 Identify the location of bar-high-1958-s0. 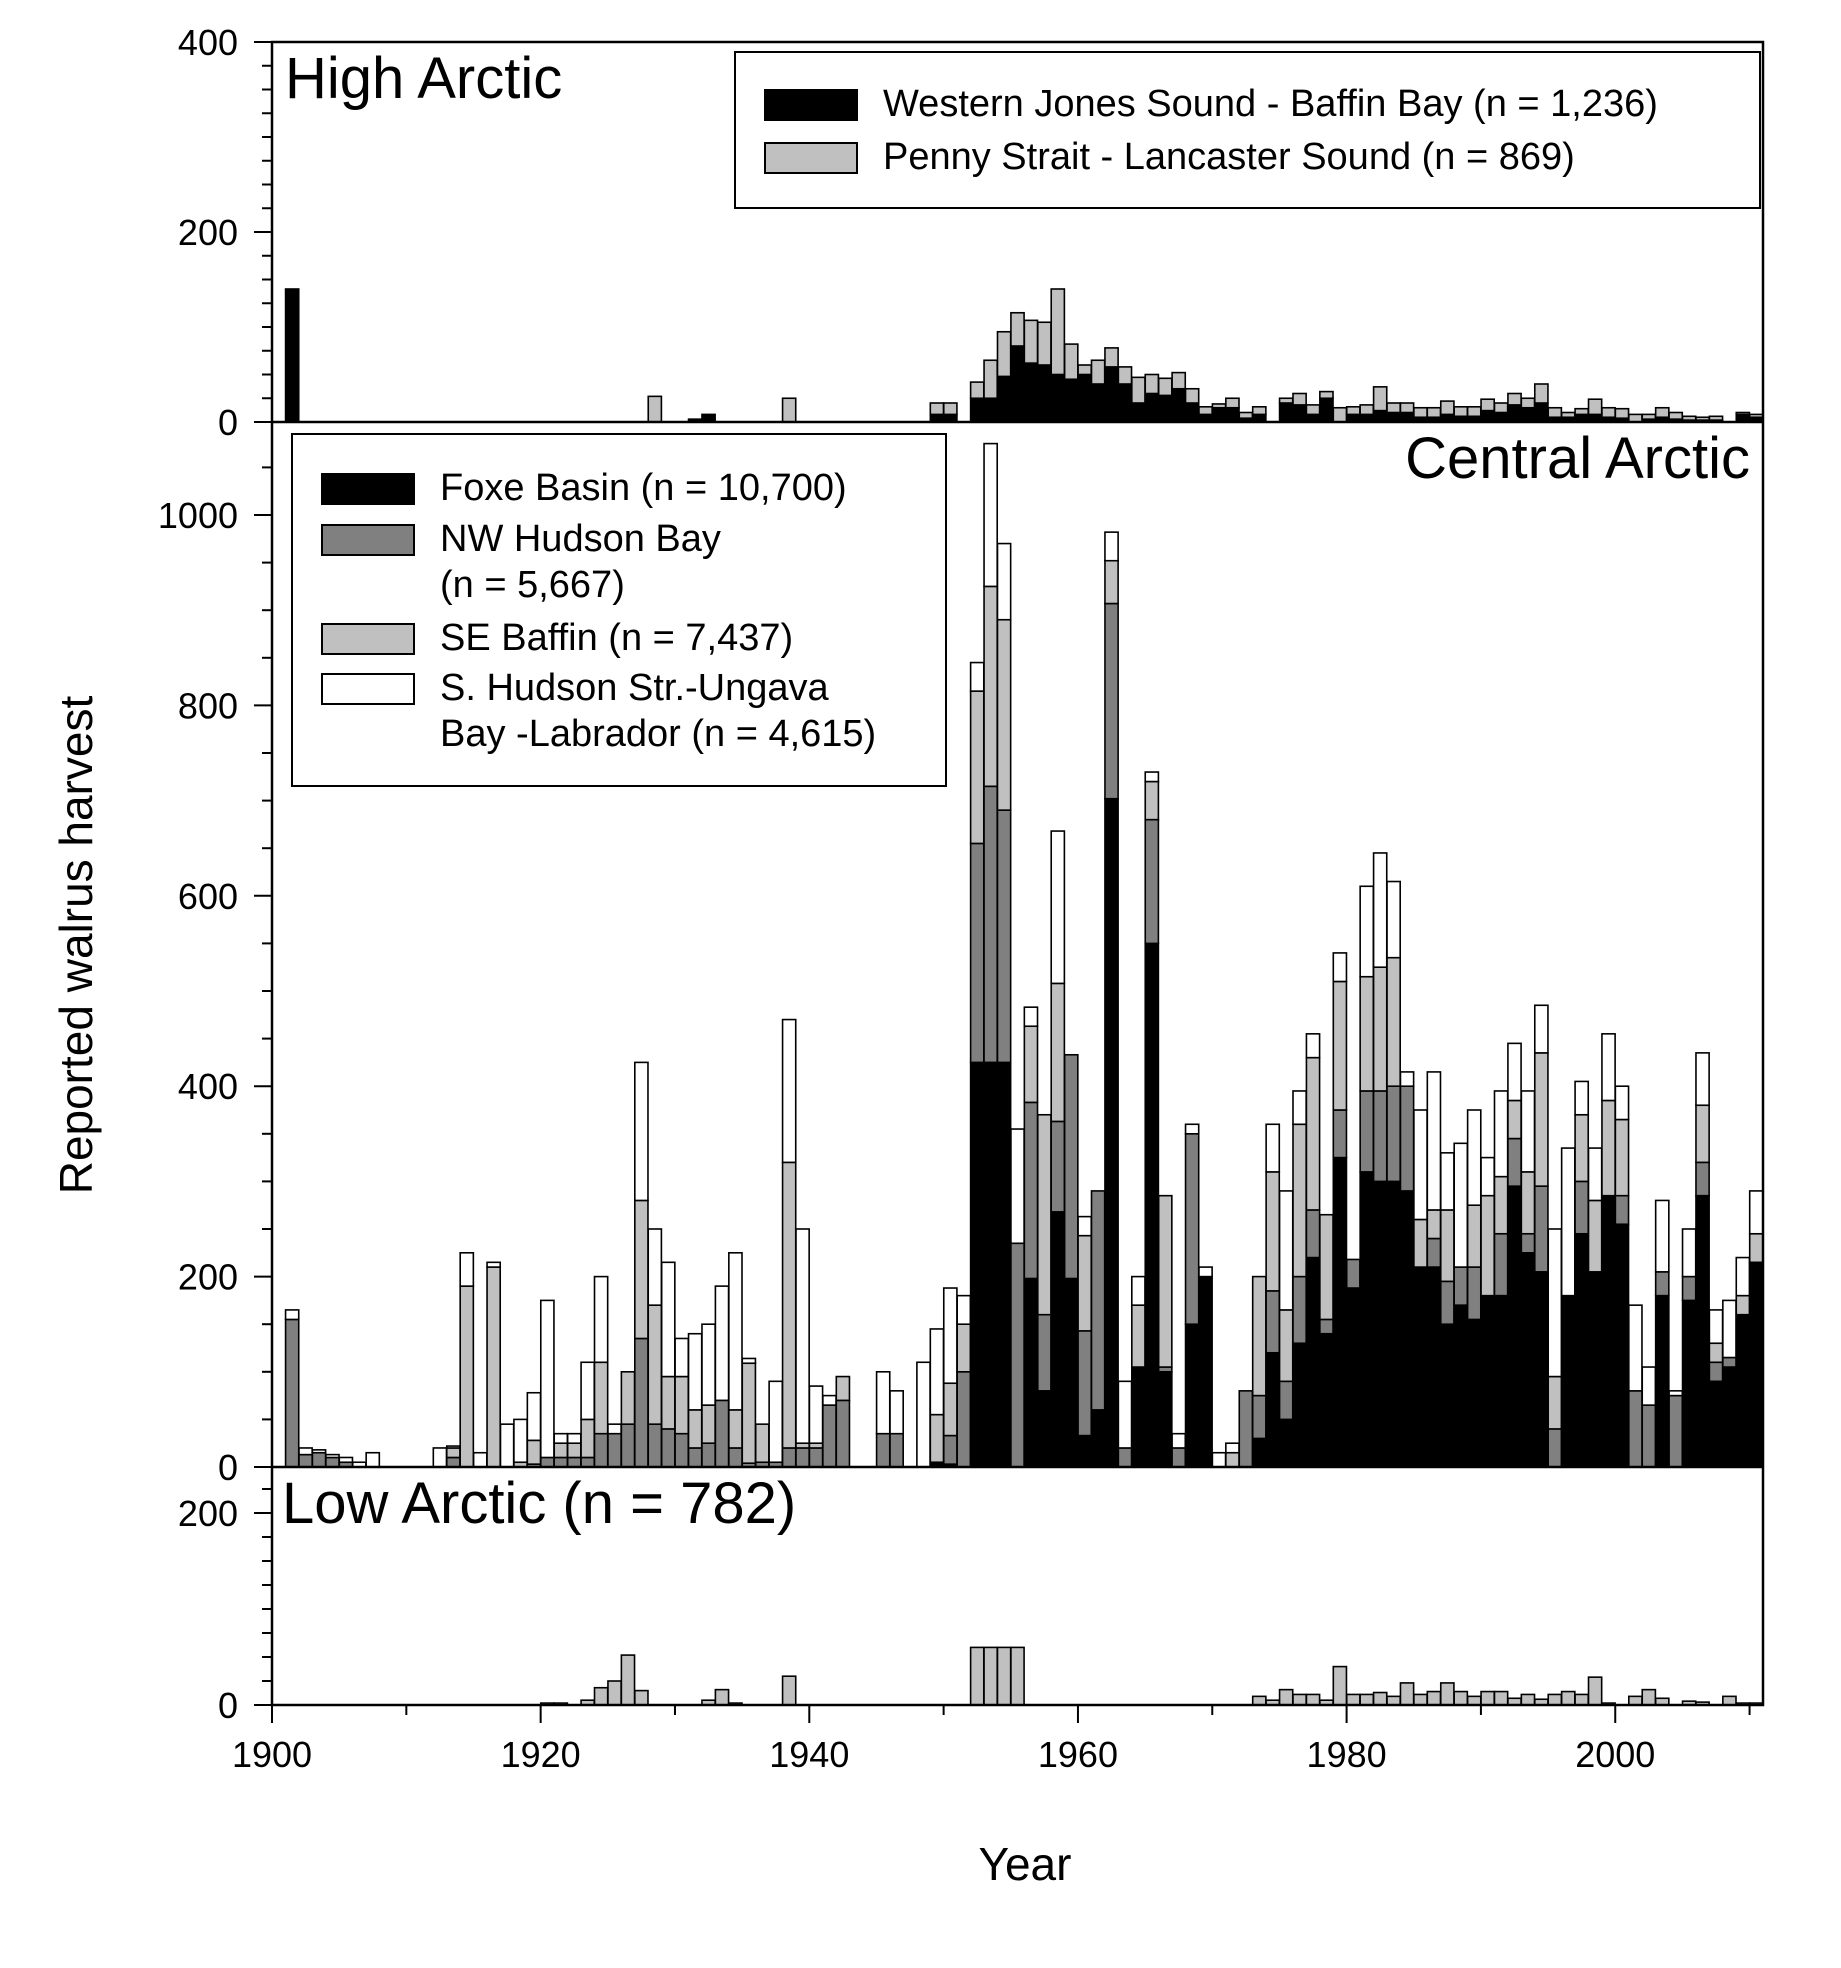
(1058, 398).